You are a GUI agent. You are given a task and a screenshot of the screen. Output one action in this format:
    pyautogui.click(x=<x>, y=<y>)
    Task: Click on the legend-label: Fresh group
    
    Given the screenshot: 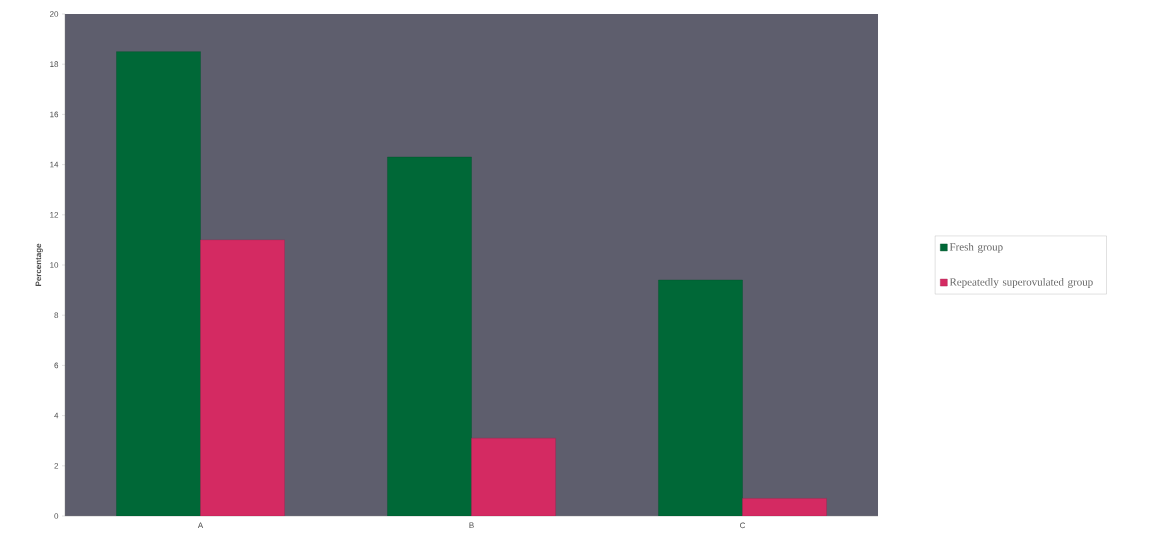 What is the action you would take?
    pyautogui.click(x=976, y=247)
    